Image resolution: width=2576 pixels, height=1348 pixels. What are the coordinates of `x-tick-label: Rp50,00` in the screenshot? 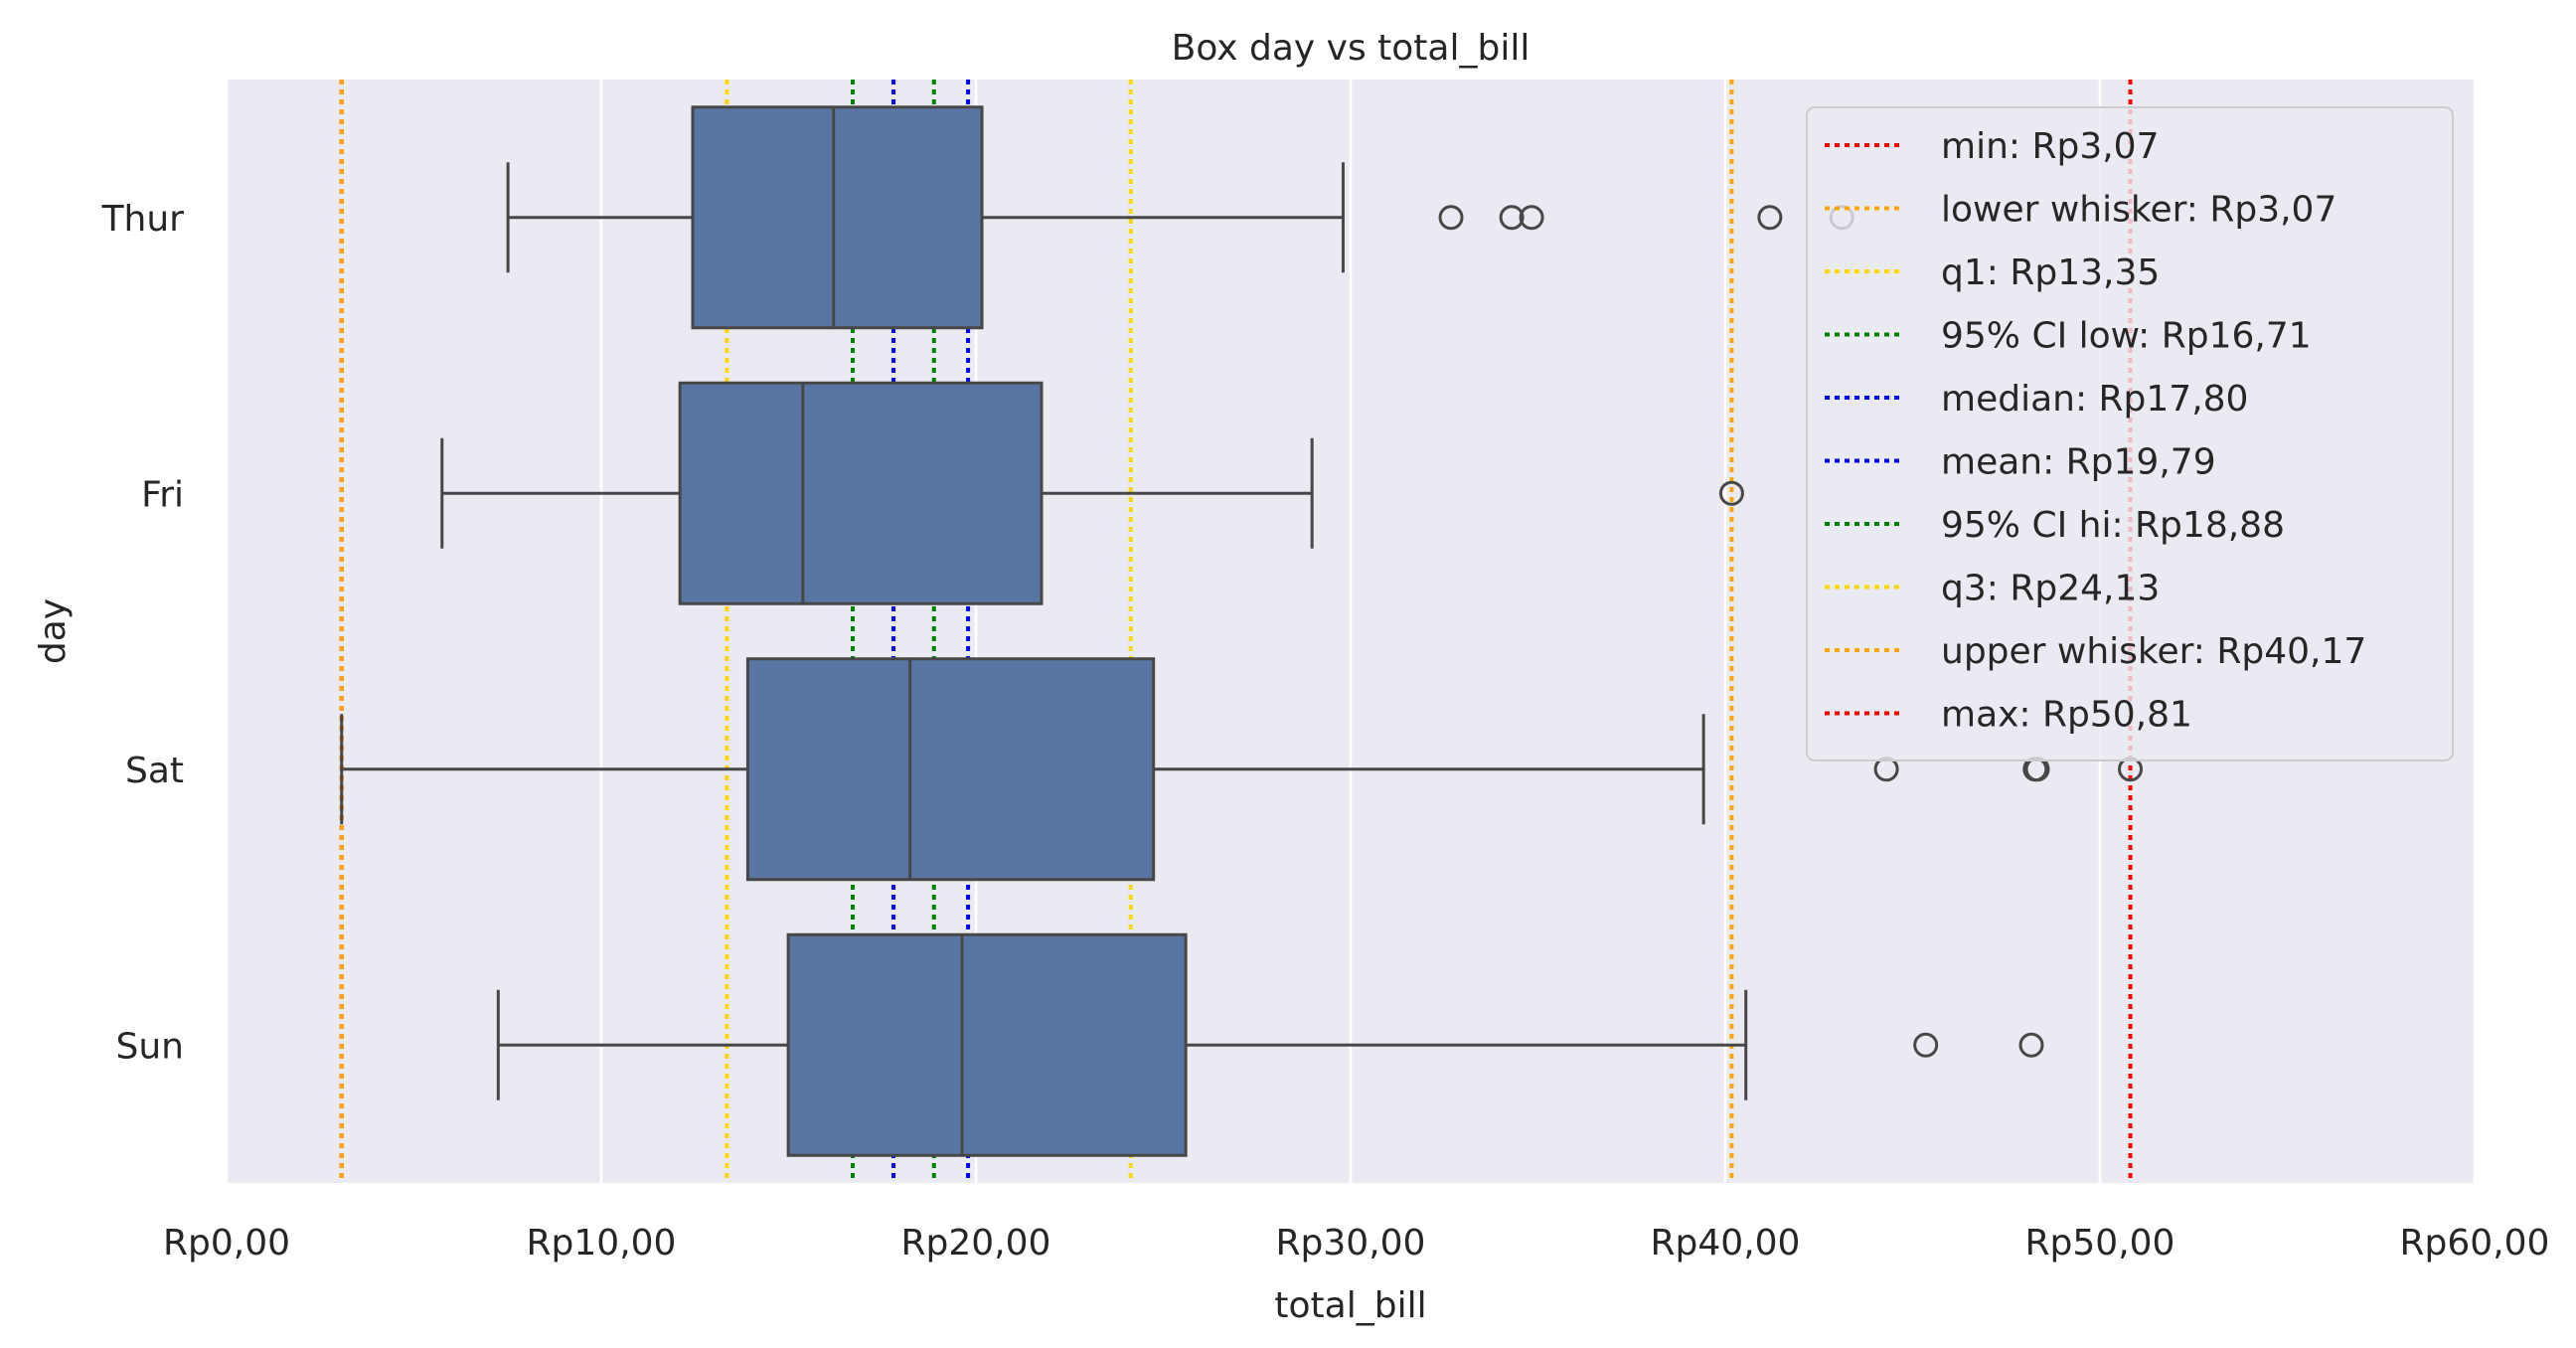 It's located at (2100, 1243).